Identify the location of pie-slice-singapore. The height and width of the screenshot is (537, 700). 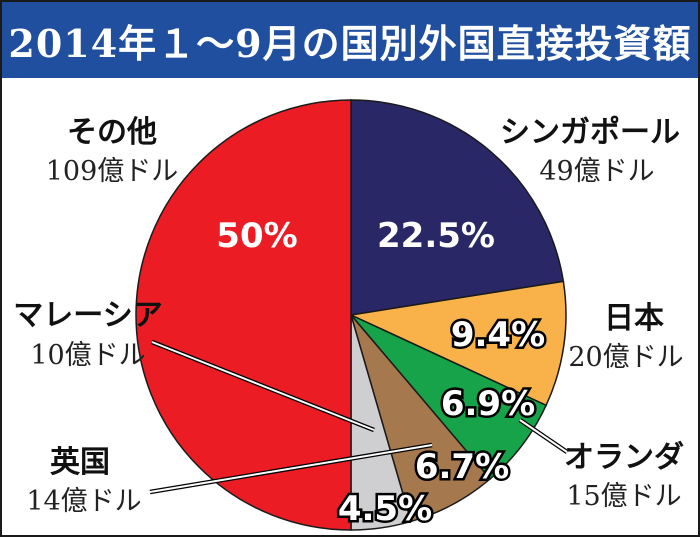
(457, 207).